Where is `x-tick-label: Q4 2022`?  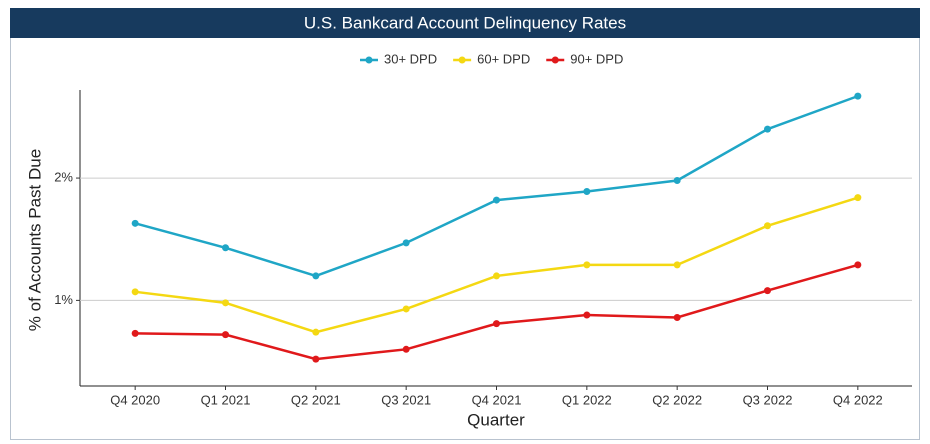 x-tick-label: Q4 2022 is located at coordinates (858, 399).